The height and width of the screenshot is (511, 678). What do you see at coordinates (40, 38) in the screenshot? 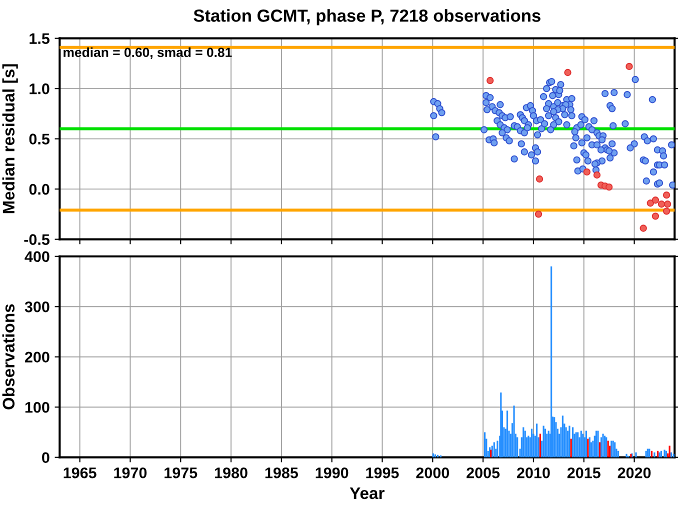
I see `y-tick-label: 1.5` at bounding box center [40, 38].